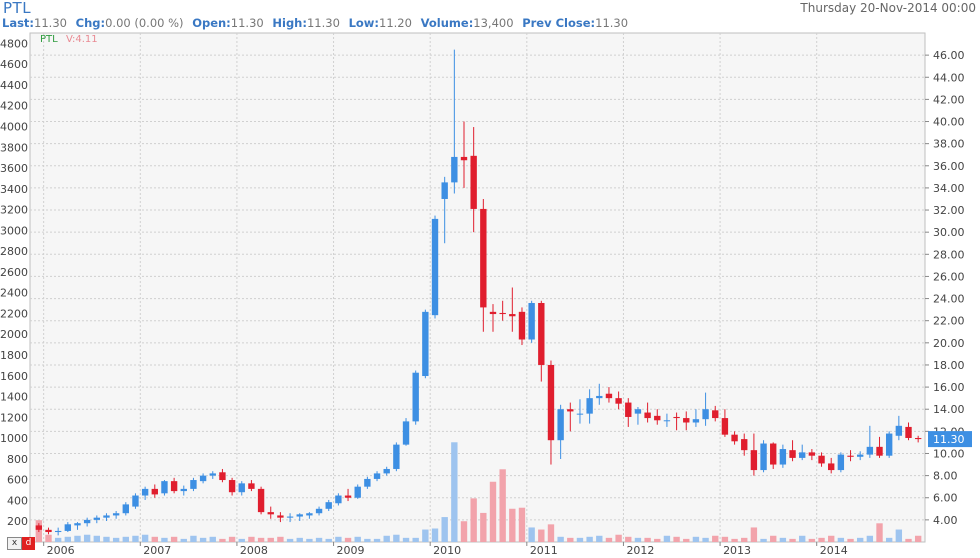  Describe the element at coordinates (90, 23) in the screenshot. I see `chg-label: Chg:` at that location.